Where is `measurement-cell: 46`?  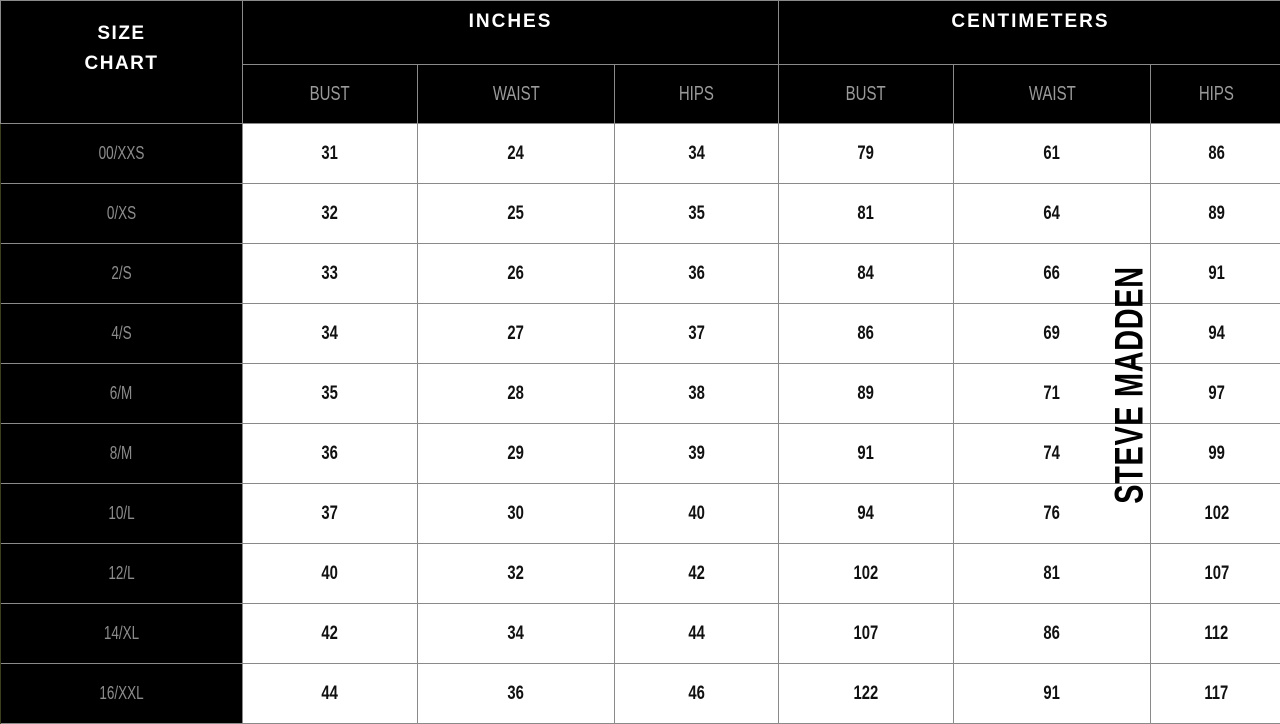 measurement-cell: 46 is located at coordinates (697, 694).